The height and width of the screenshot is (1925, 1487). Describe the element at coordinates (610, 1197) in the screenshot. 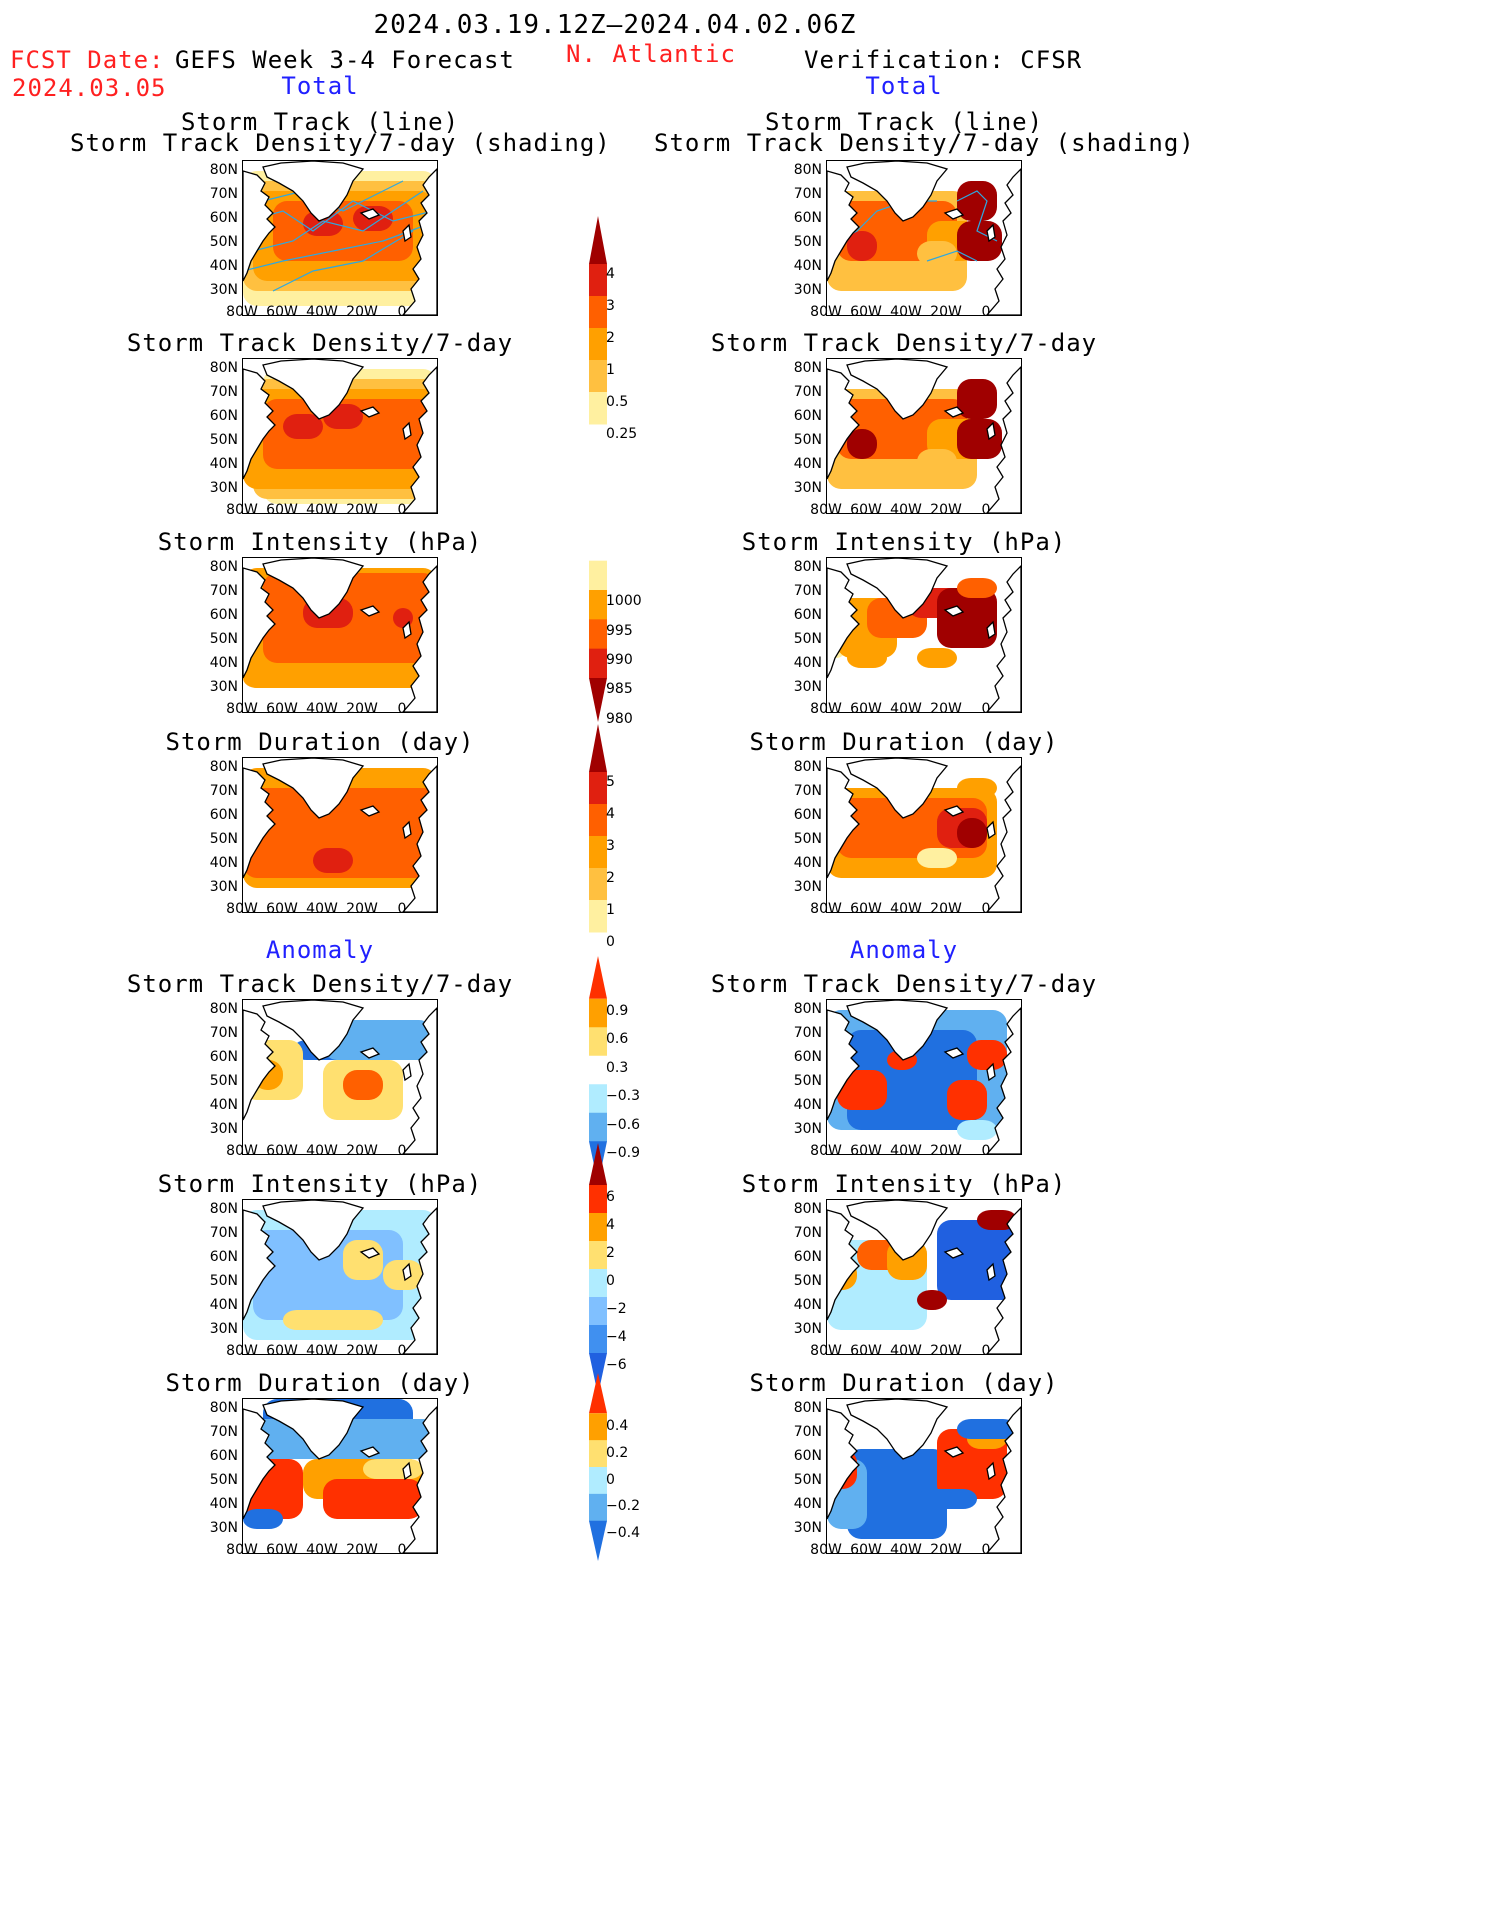

I see `colorbar-label: 6` at that location.